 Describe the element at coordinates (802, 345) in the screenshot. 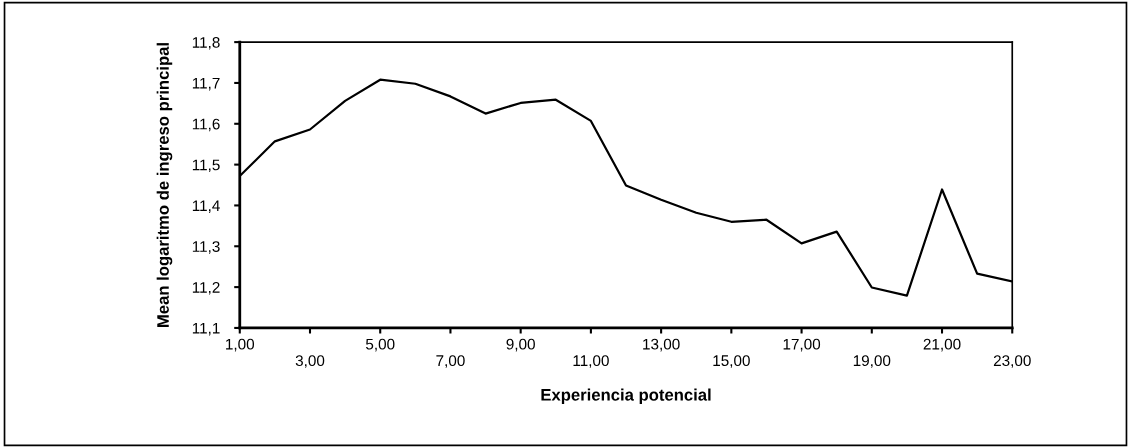

I see `x-tick-label: 17,00` at that location.